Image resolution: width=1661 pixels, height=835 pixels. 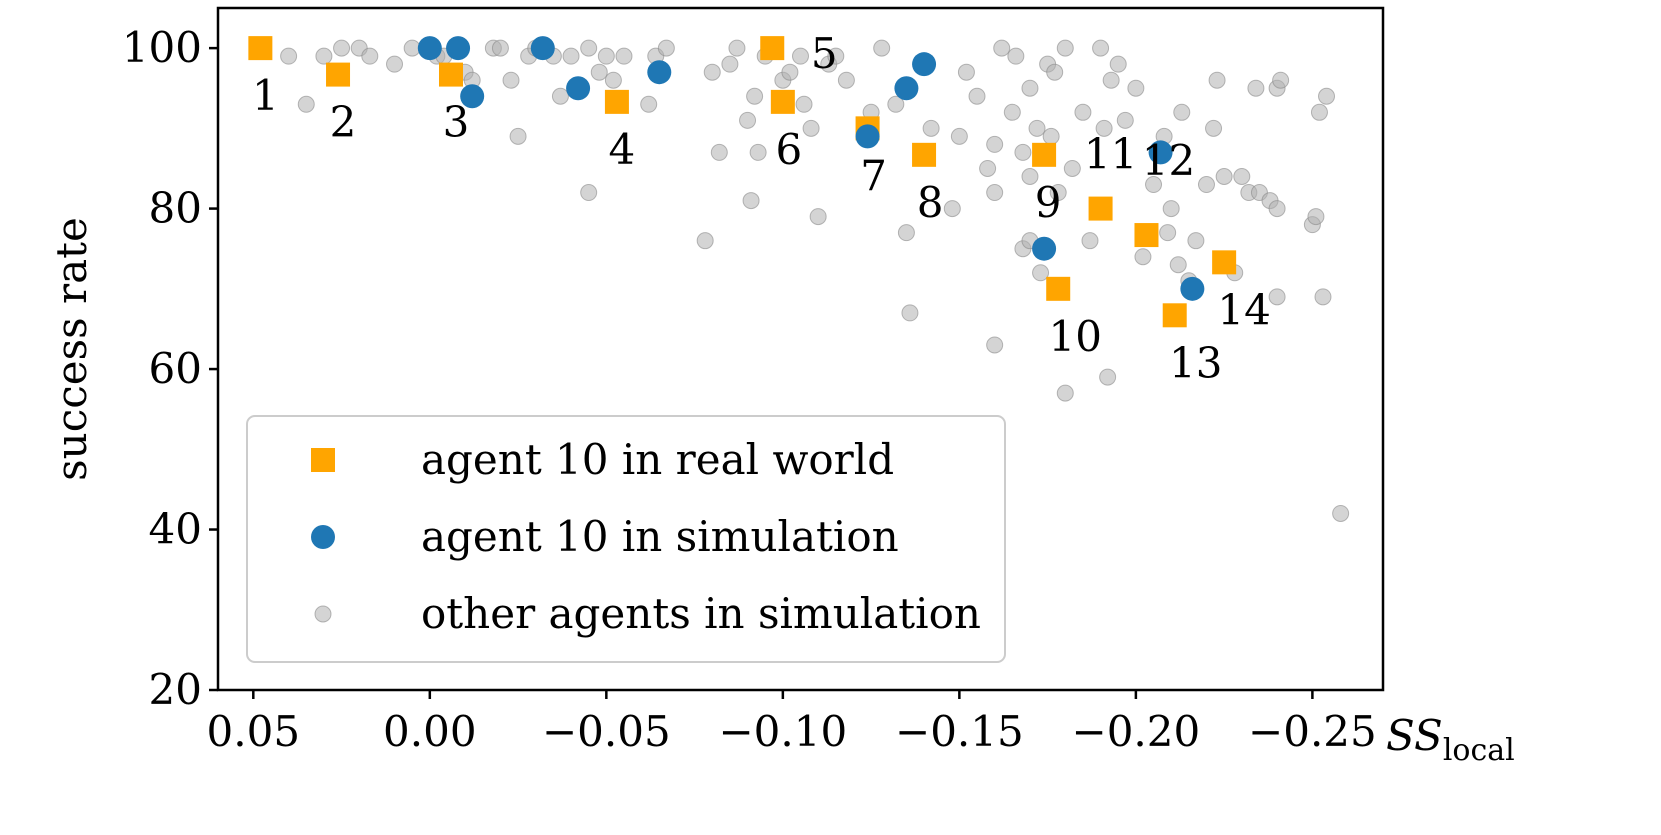 I want to click on y-tick-label: 20, so click(x=175, y=689).